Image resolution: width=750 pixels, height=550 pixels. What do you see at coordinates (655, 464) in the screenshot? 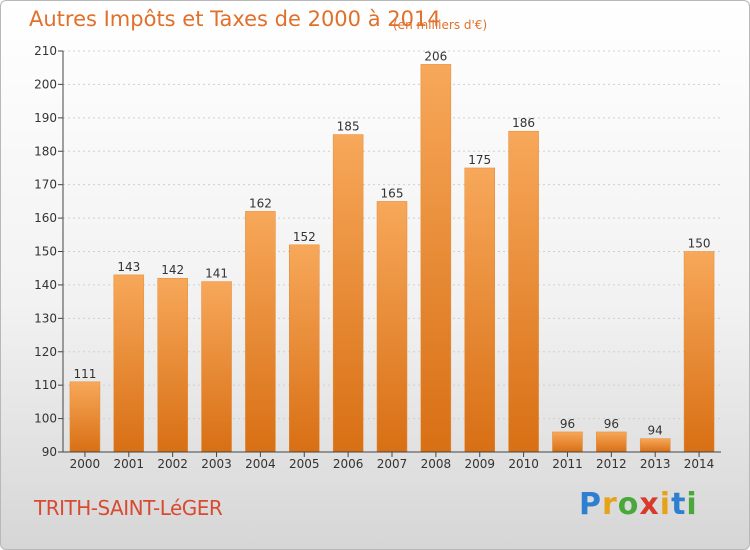
I see `x-tick-label: 2013` at bounding box center [655, 464].